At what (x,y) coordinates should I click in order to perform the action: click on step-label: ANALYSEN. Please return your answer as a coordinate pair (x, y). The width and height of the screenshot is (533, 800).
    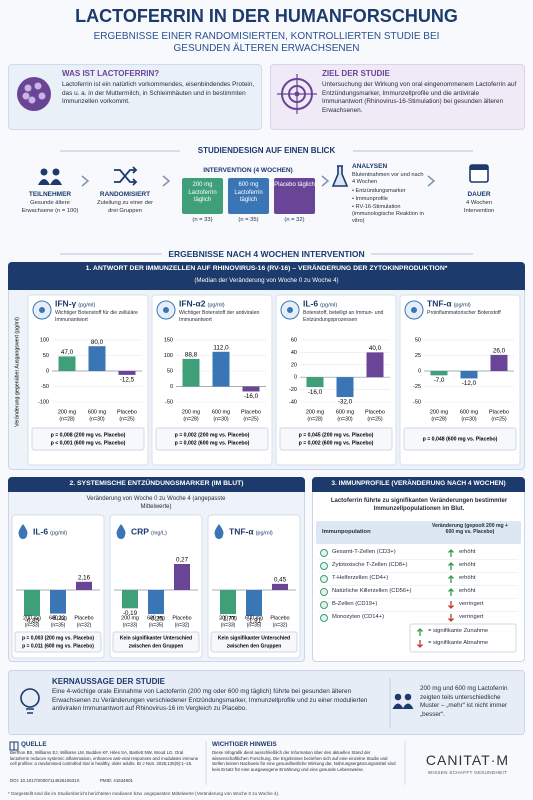
    Looking at the image, I should click on (370, 166).